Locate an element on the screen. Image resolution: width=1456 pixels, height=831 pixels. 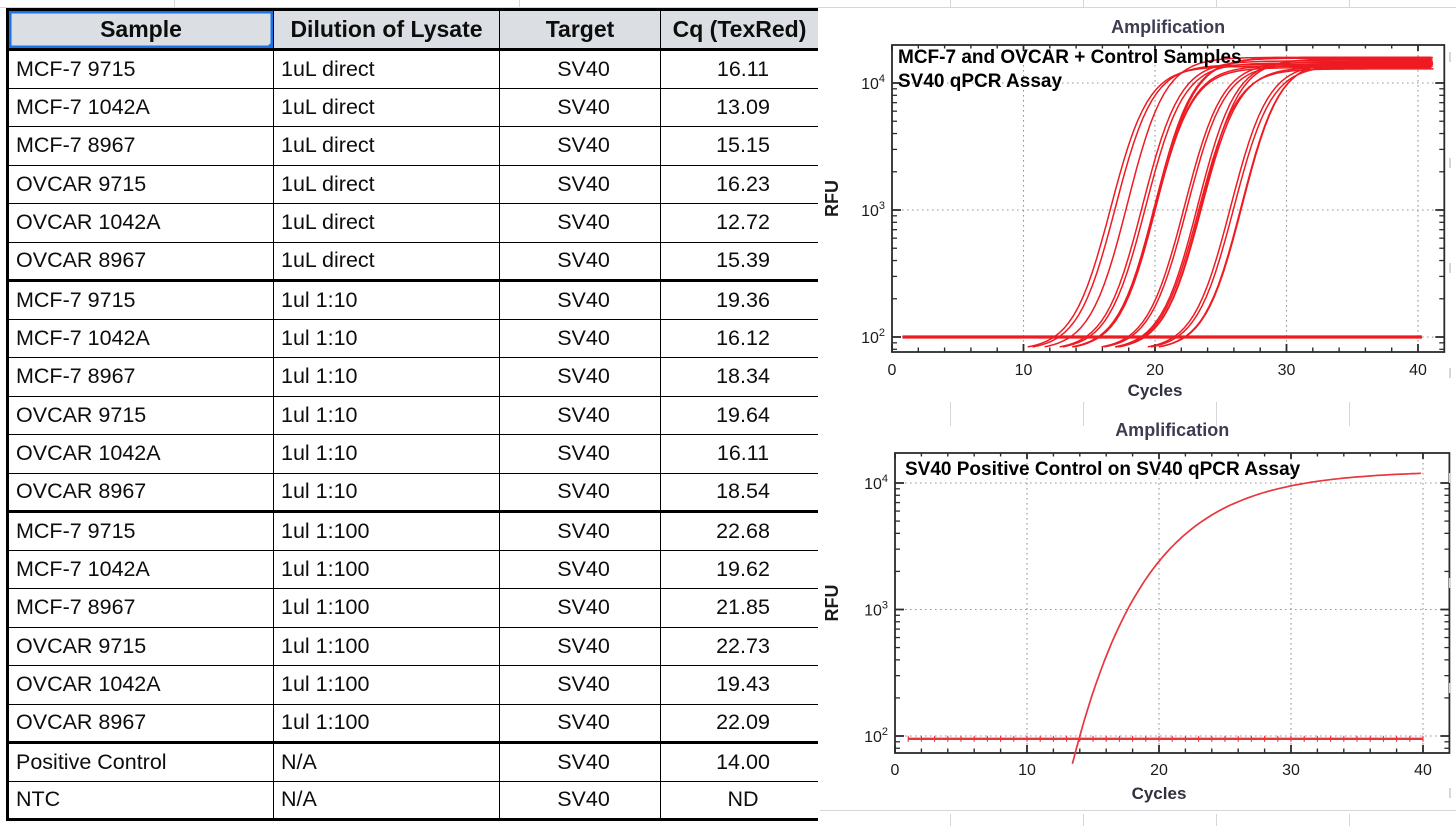
table-cell: 15.39 is located at coordinates (740, 261).